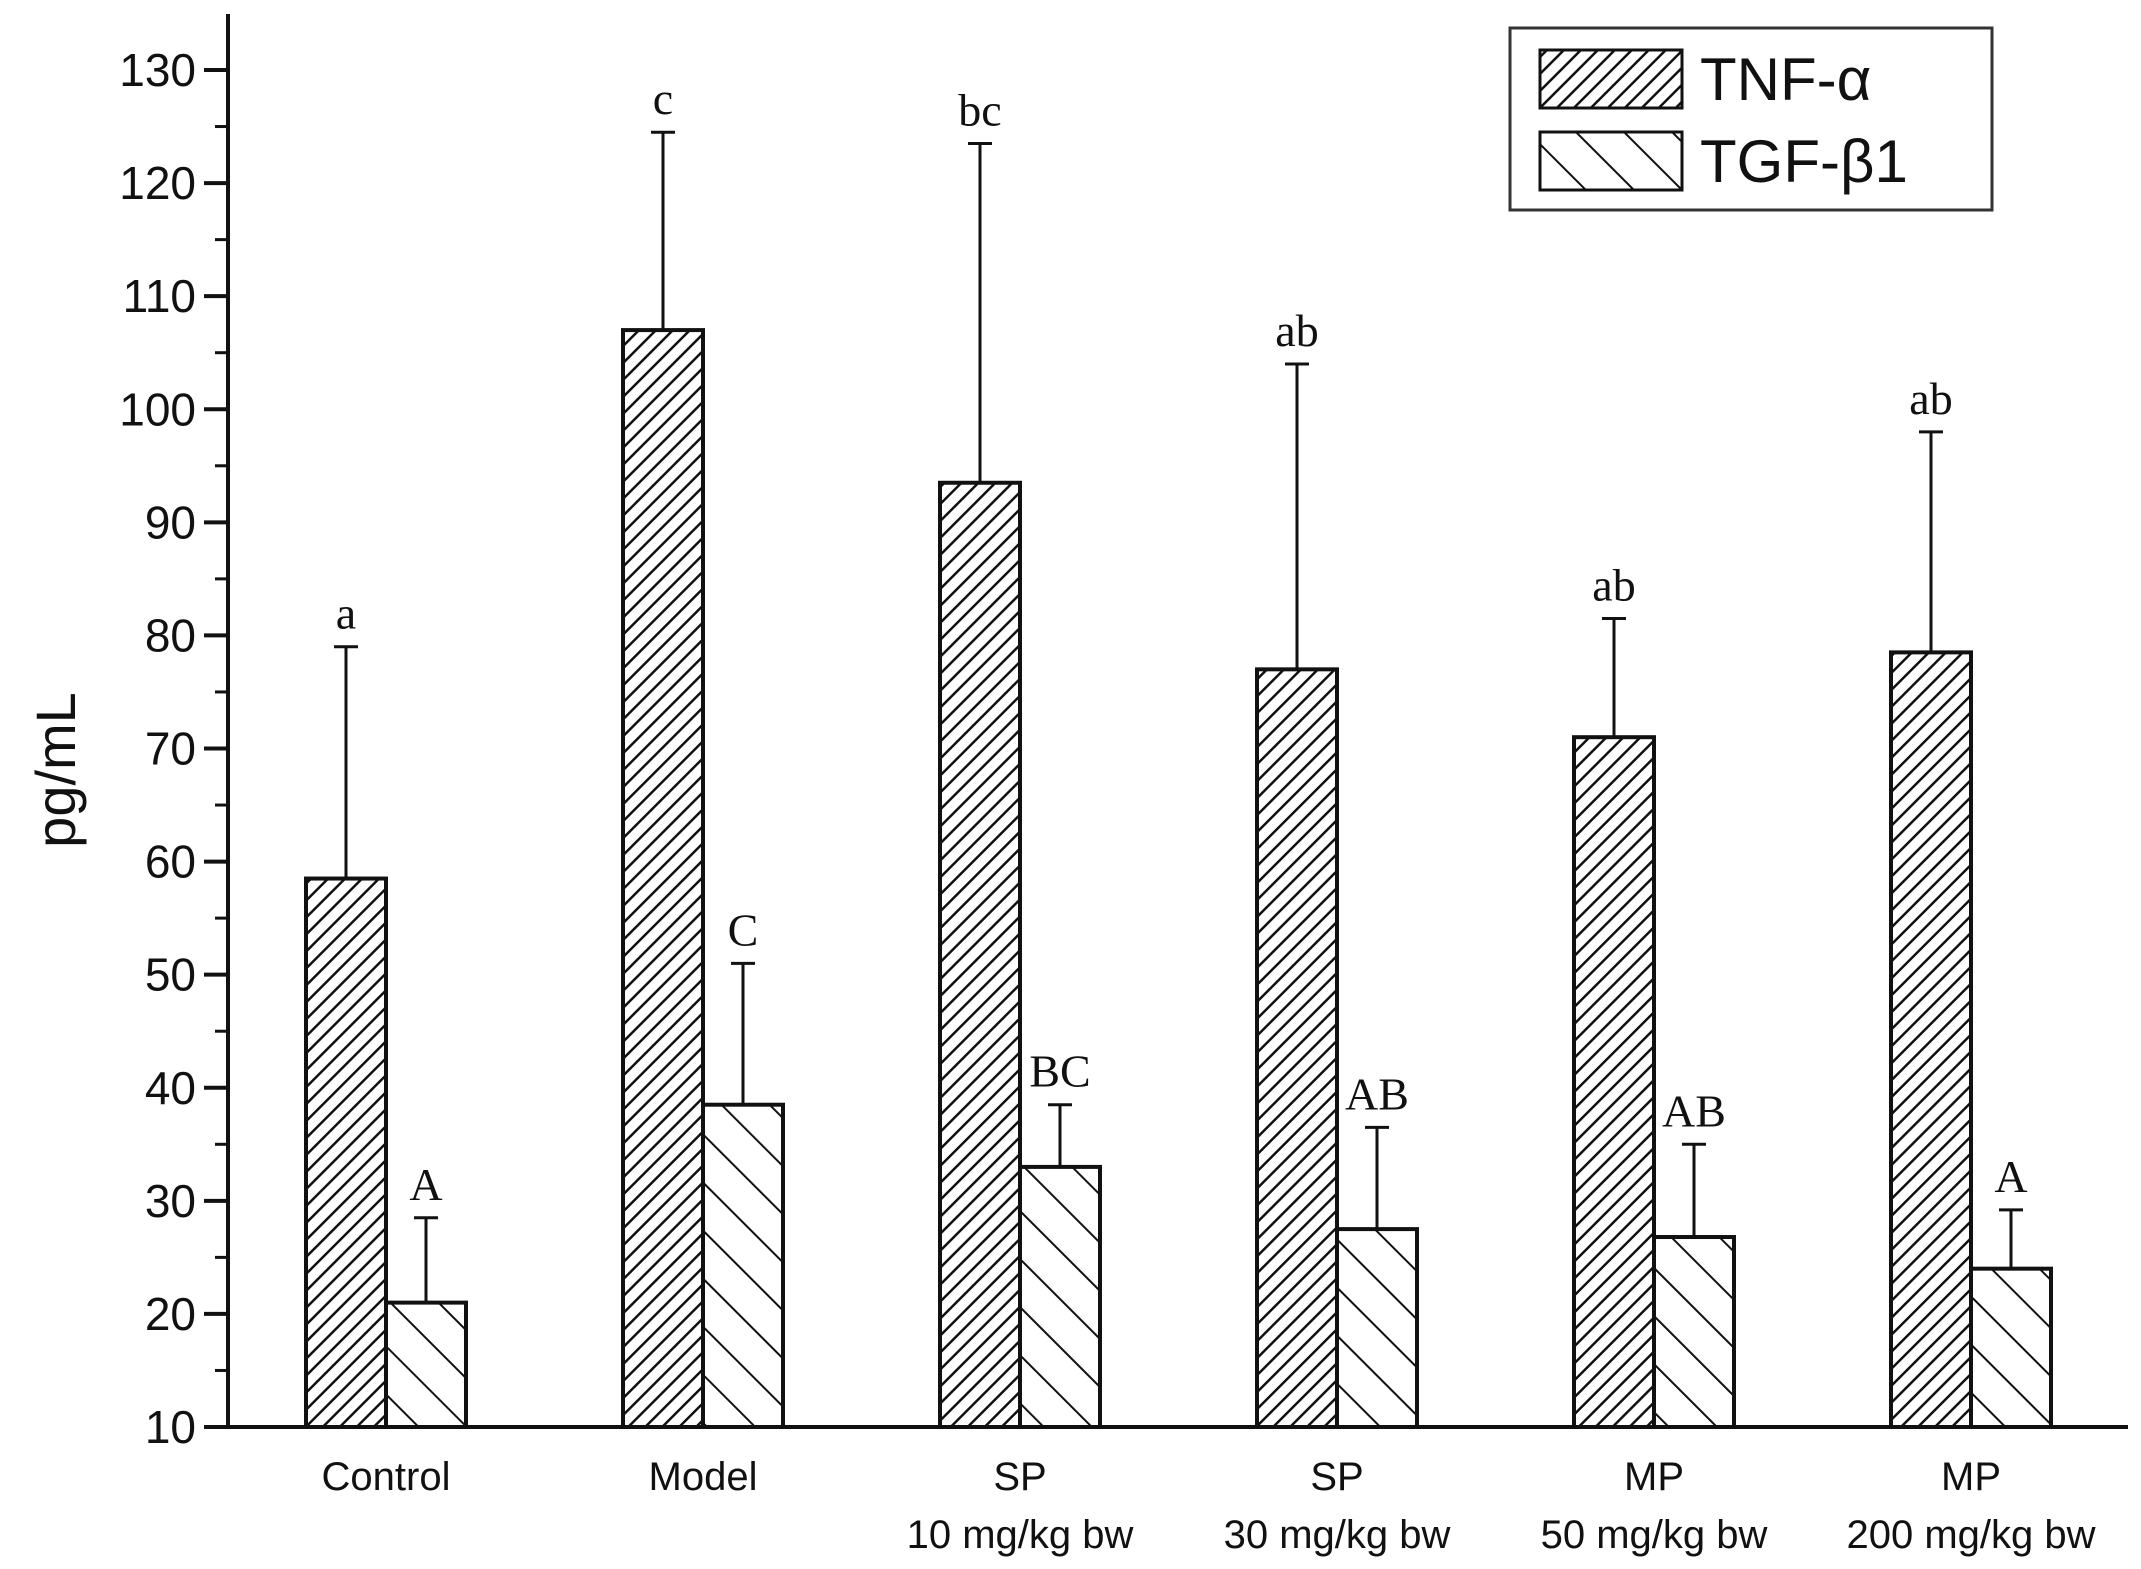 The width and height of the screenshot is (2141, 1569). I want to click on significance-letter-tgf-beta1: C, so click(743, 929).